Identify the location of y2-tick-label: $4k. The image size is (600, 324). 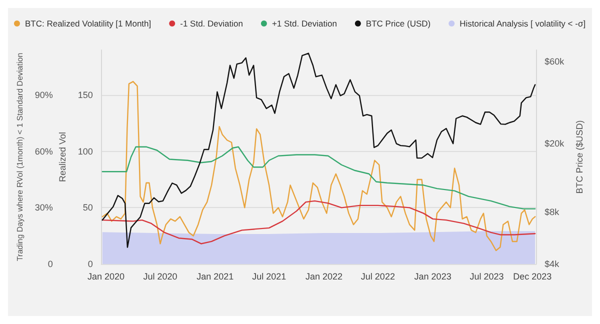
(552, 264).